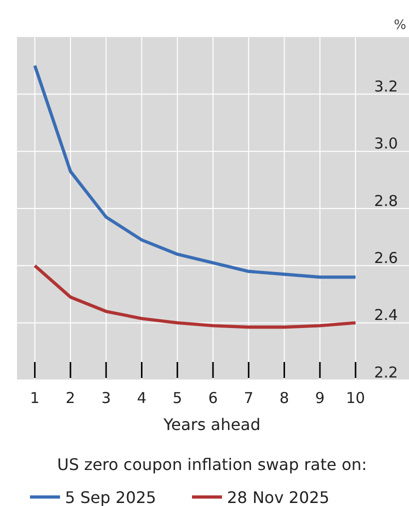 Image resolution: width=409 pixels, height=506 pixels. What do you see at coordinates (386, 315) in the screenshot?
I see `y-tick-label: 2.4` at bounding box center [386, 315].